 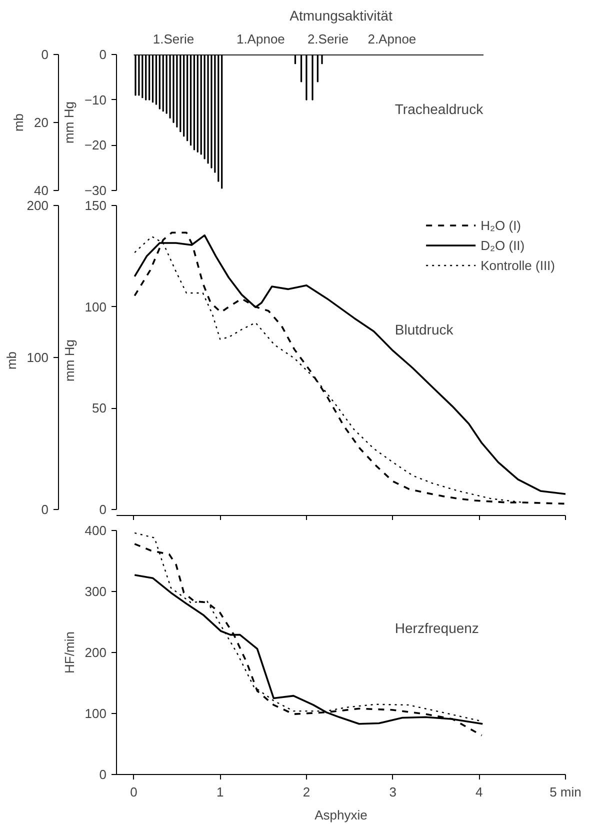 What do you see at coordinates (392, 39) in the screenshot?
I see `annotation: 2.Apnoe` at bounding box center [392, 39].